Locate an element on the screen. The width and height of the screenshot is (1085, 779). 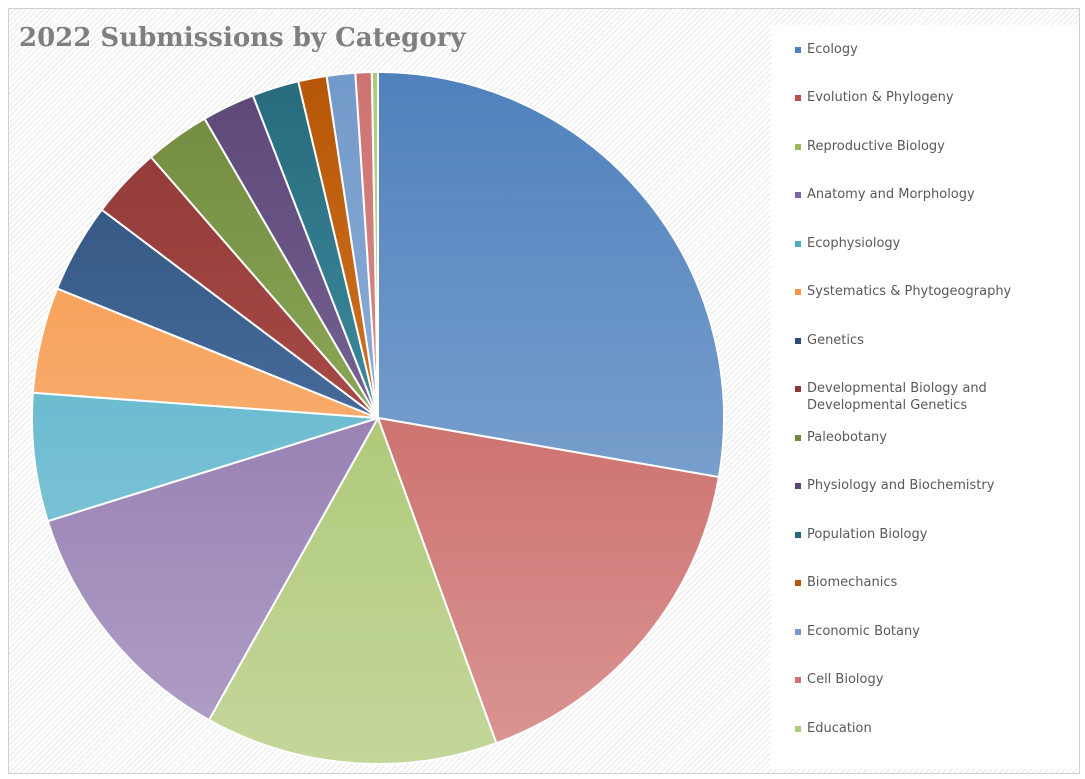
legend-label: Ecophysiology is located at coordinates (854, 243).